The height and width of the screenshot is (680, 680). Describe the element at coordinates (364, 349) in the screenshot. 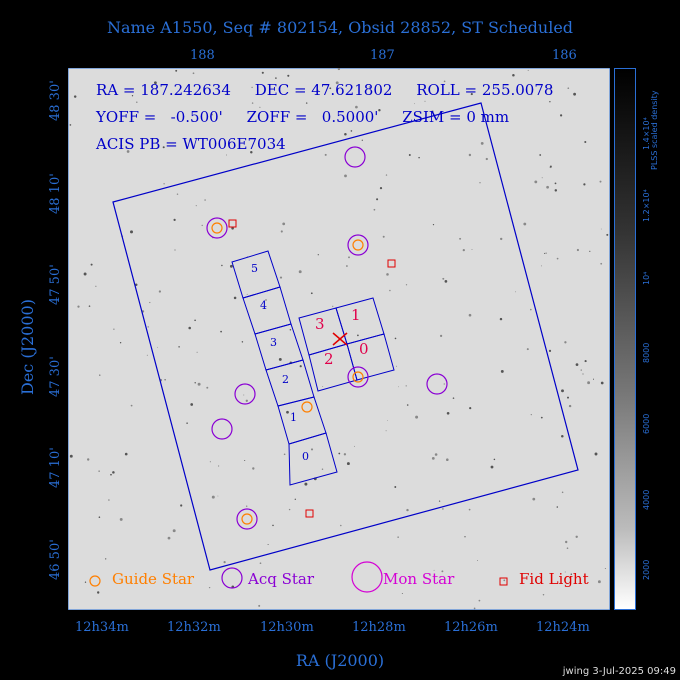

I see `i-chip-label-0: 0` at that location.